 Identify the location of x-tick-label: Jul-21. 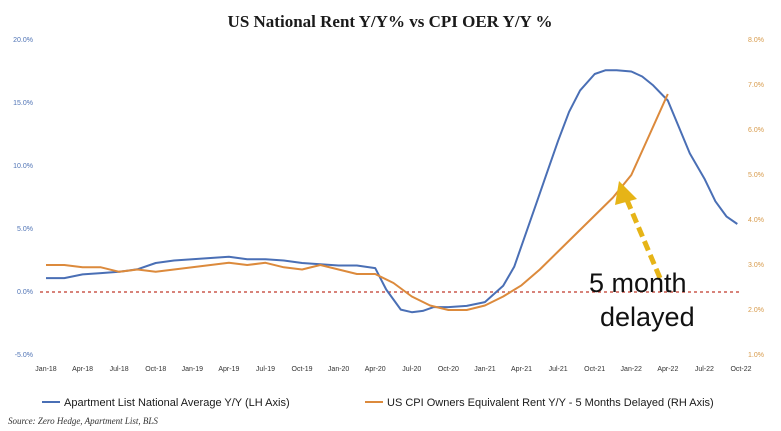
(558, 369).